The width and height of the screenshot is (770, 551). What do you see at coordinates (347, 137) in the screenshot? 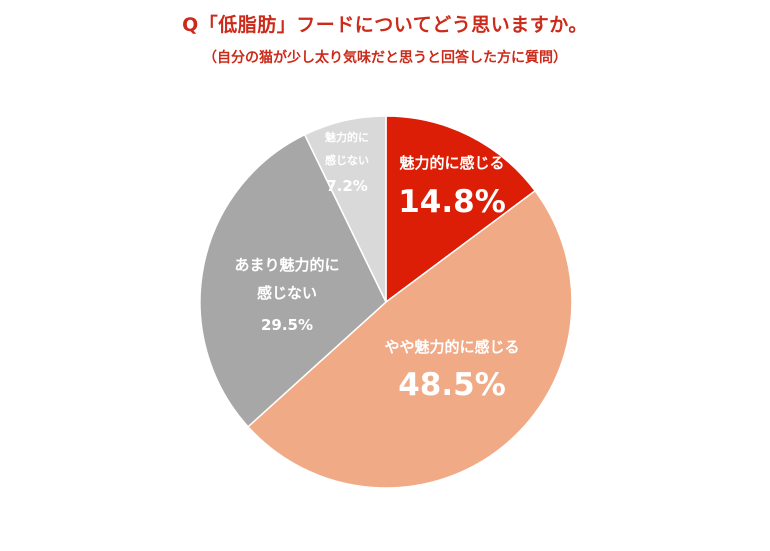
I see `slice-4-label: 魅力的に` at bounding box center [347, 137].